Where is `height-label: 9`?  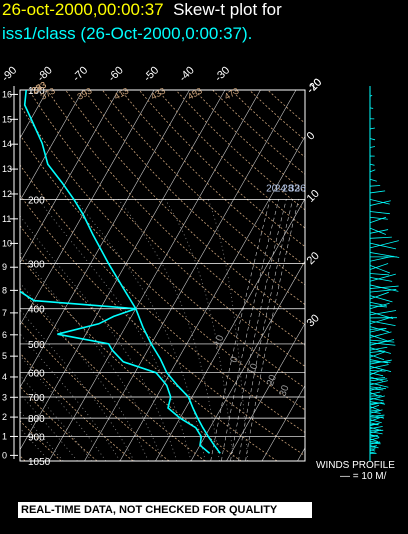 height-label: 9 is located at coordinates (4, 267).